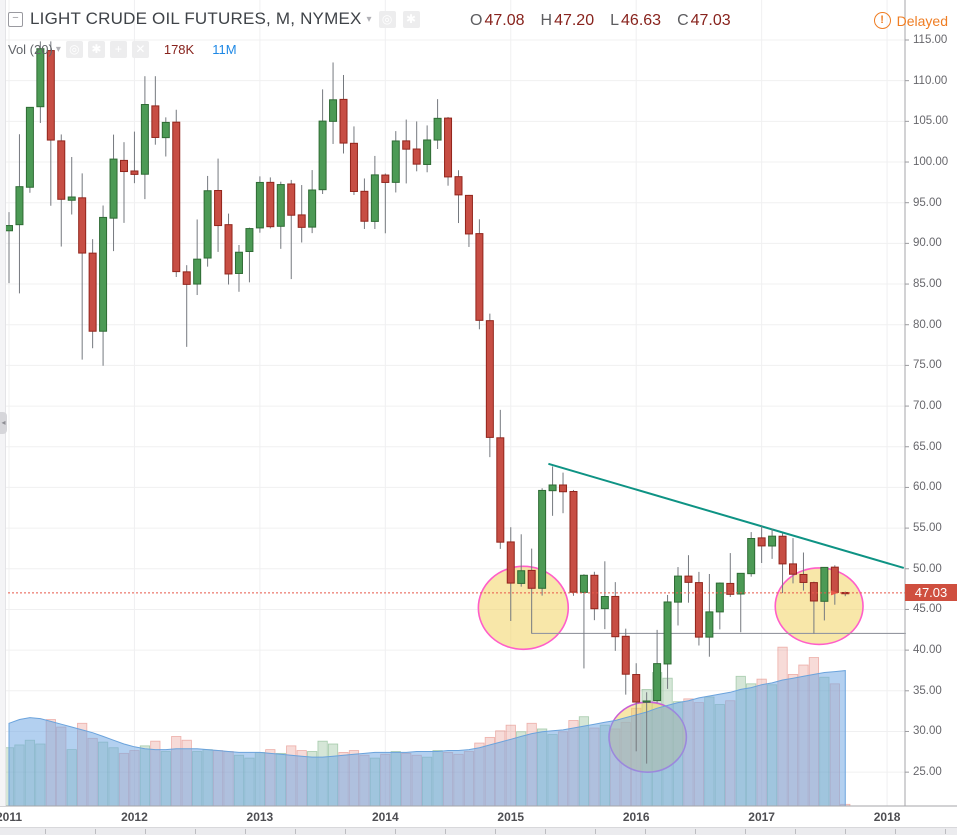 The width and height of the screenshot is (957, 835). I want to click on close-icon: ✕, so click(140, 49).